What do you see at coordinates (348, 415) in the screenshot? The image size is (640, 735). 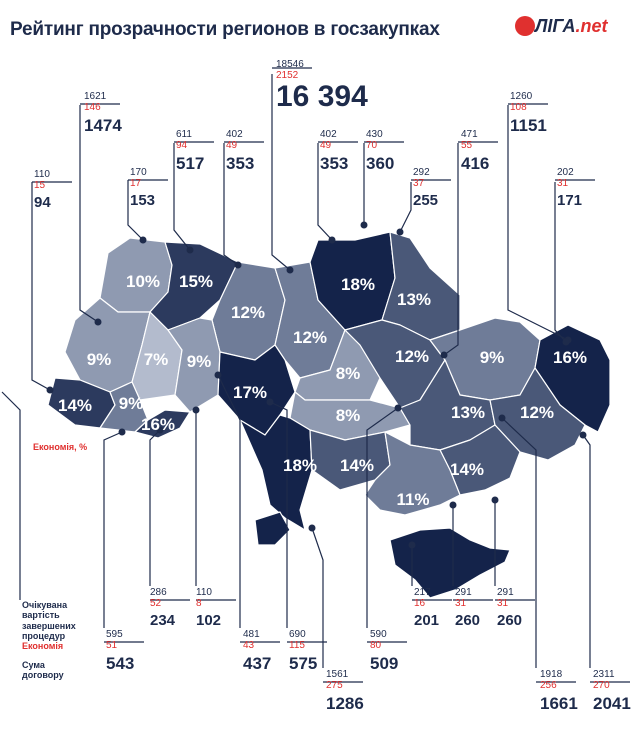 I see `region-pct-label: 8%` at bounding box center [348, 415].